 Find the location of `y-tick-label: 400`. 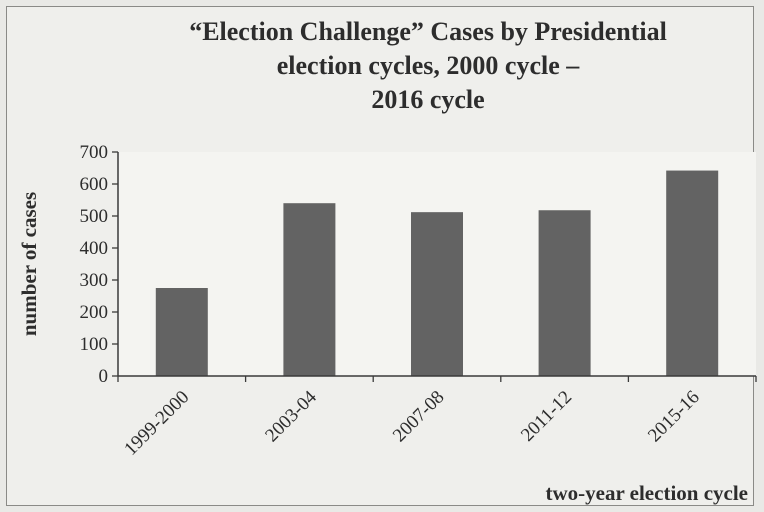

y-tick-label: 400 is located at coordinates (94, 248).